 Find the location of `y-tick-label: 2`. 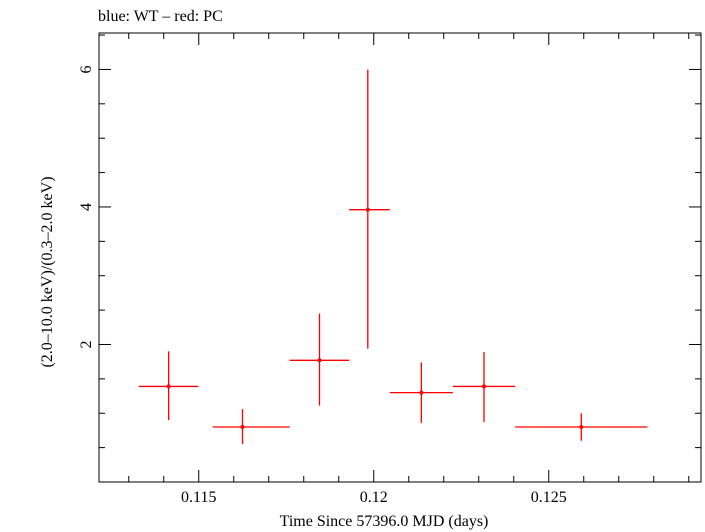

y-tick-label: 2 is located at coordinates (86, 344).